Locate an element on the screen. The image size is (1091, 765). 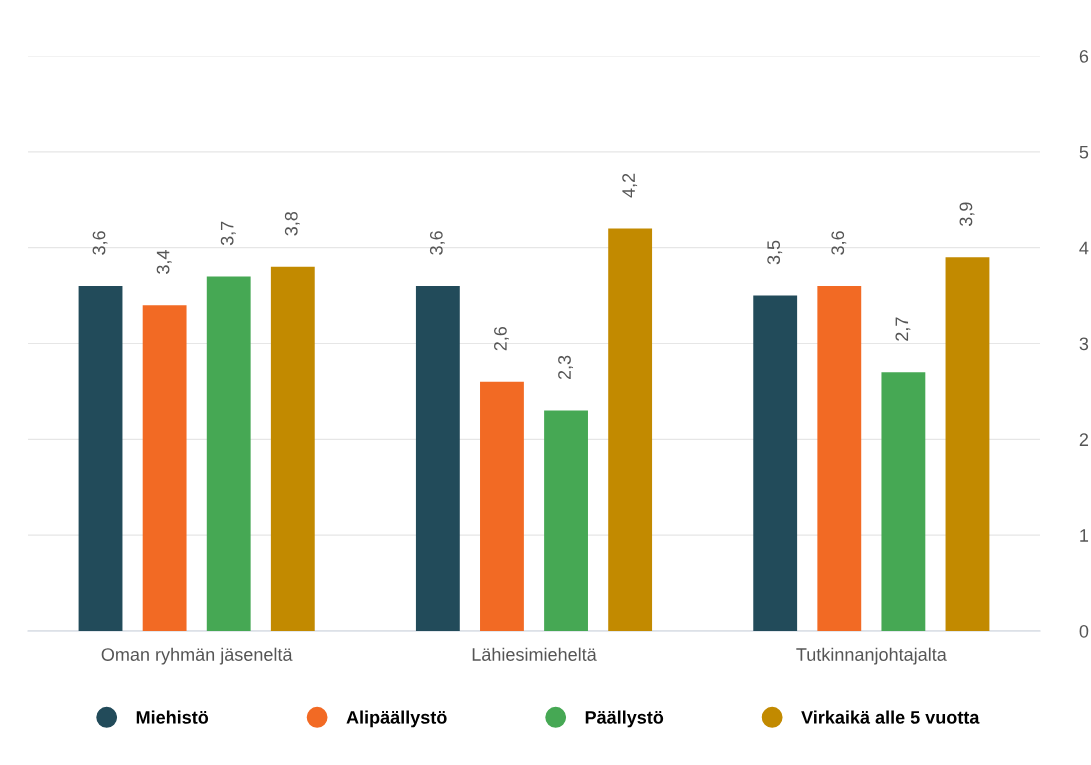
data-label: 3,9 is located at coordinates (967, 214).